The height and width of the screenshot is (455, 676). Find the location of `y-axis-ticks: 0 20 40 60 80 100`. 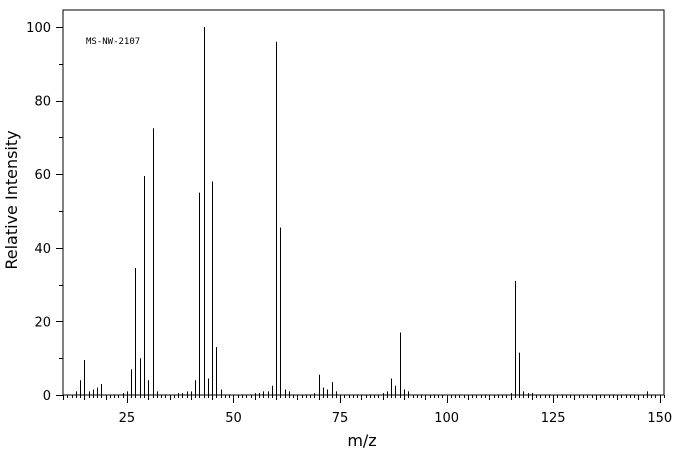

y-axis-ticks: 0 20 40 60 80 100 is located at coordinates (44, 212).